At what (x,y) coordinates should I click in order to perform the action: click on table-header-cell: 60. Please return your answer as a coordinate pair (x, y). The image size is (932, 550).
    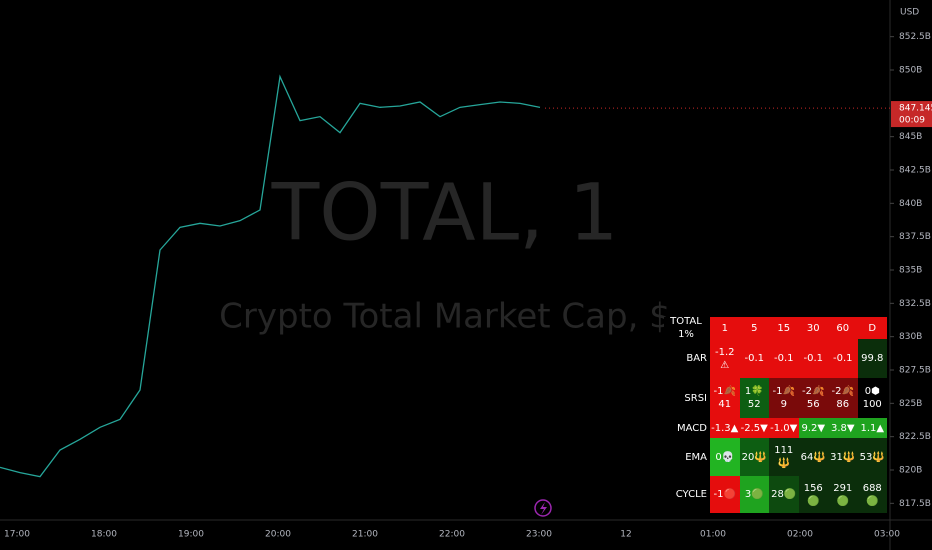
    Looking at the image, I should click on (843, 328).